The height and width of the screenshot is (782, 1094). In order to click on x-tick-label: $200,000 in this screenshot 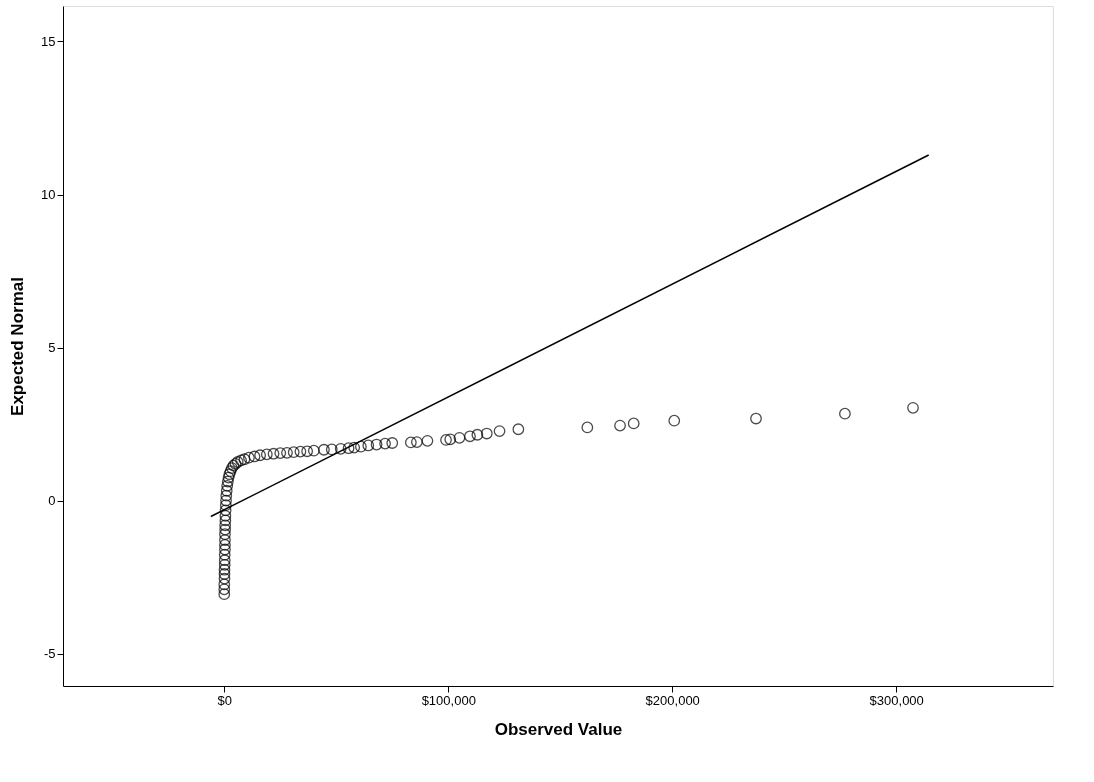, I will do `click(672, 700)`.